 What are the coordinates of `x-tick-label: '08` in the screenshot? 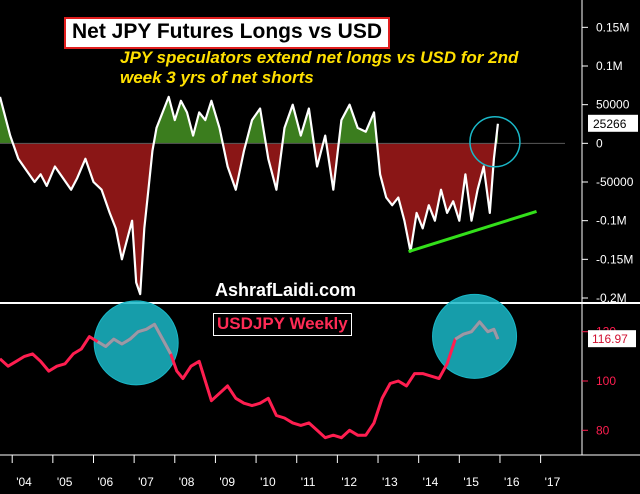 It's located at (187, 482).